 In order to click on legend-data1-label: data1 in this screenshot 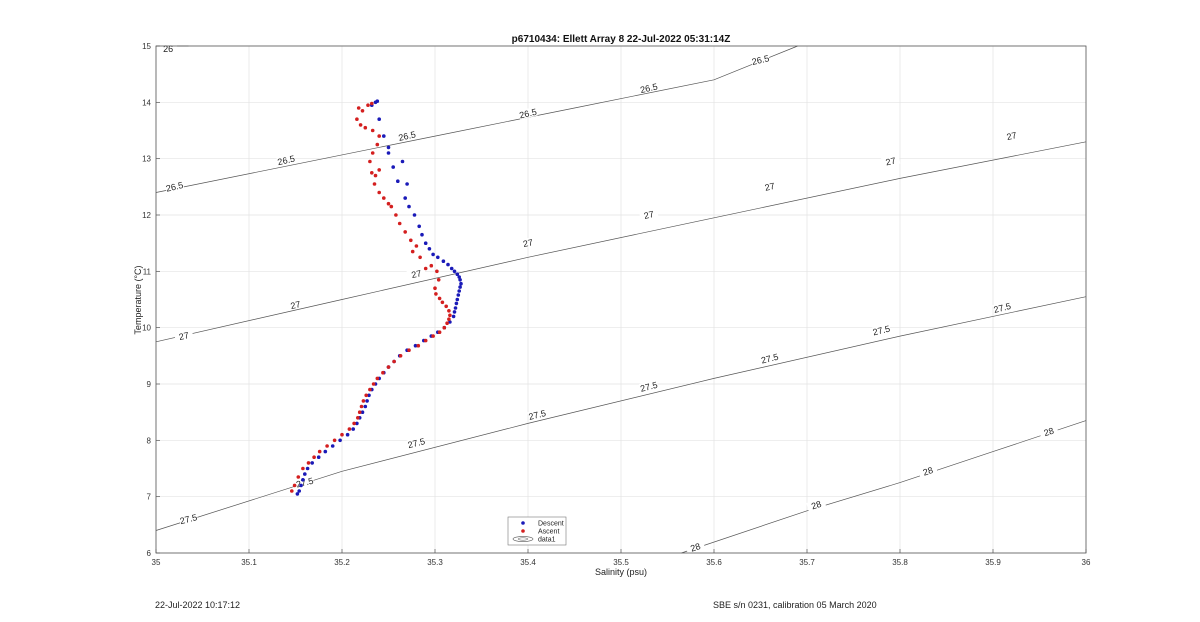, I will do `click(547, 540)`.